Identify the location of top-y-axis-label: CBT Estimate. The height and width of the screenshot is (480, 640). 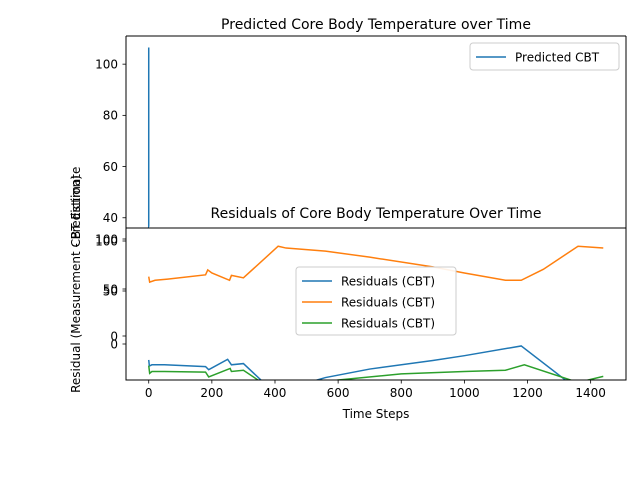
(76, 207).